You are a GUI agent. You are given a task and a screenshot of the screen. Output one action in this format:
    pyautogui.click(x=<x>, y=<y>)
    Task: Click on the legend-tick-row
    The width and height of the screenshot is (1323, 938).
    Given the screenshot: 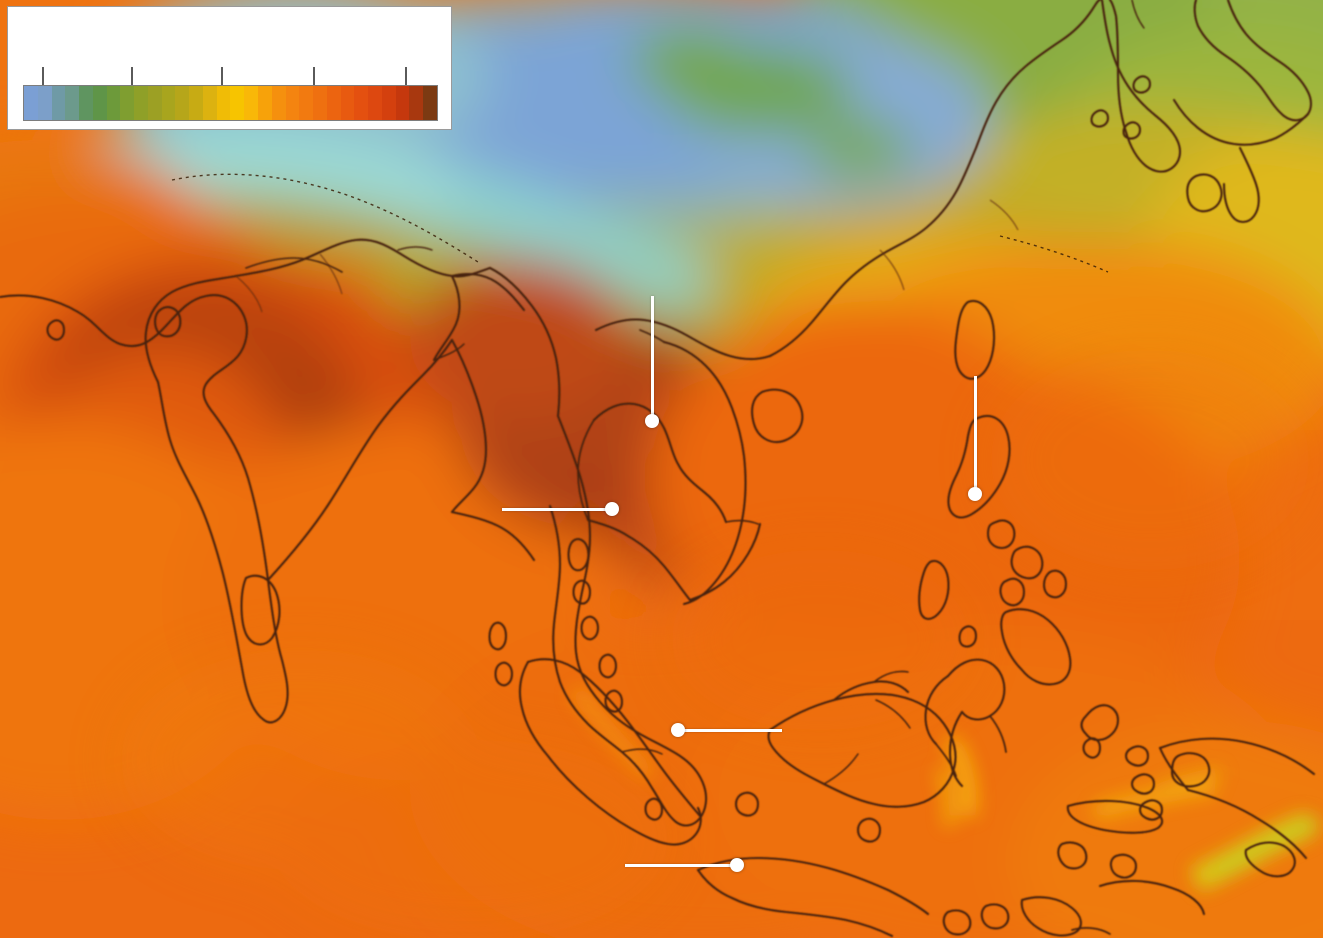 What is the action you would take?
    pyautogui.click(x=230, y=76)
    